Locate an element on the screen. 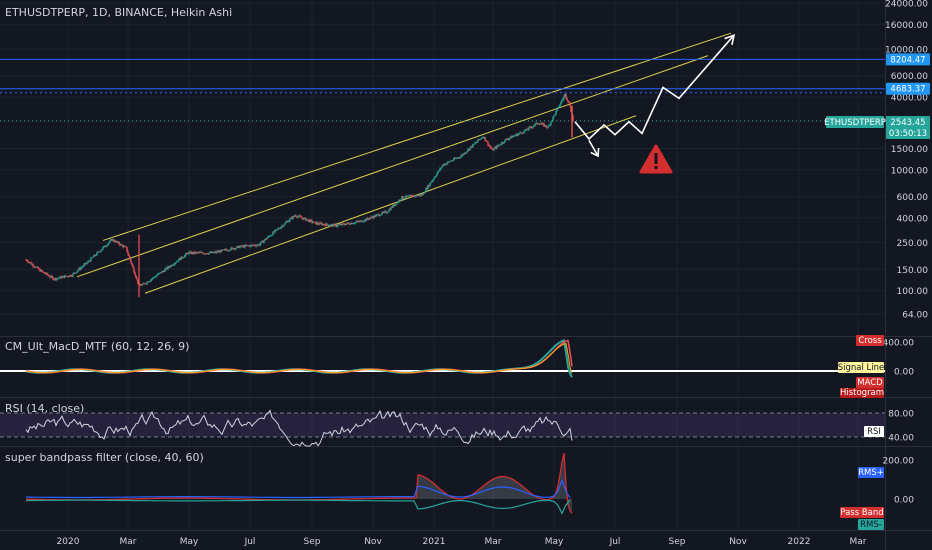  macd-pane is located at coordinates (442, 358).